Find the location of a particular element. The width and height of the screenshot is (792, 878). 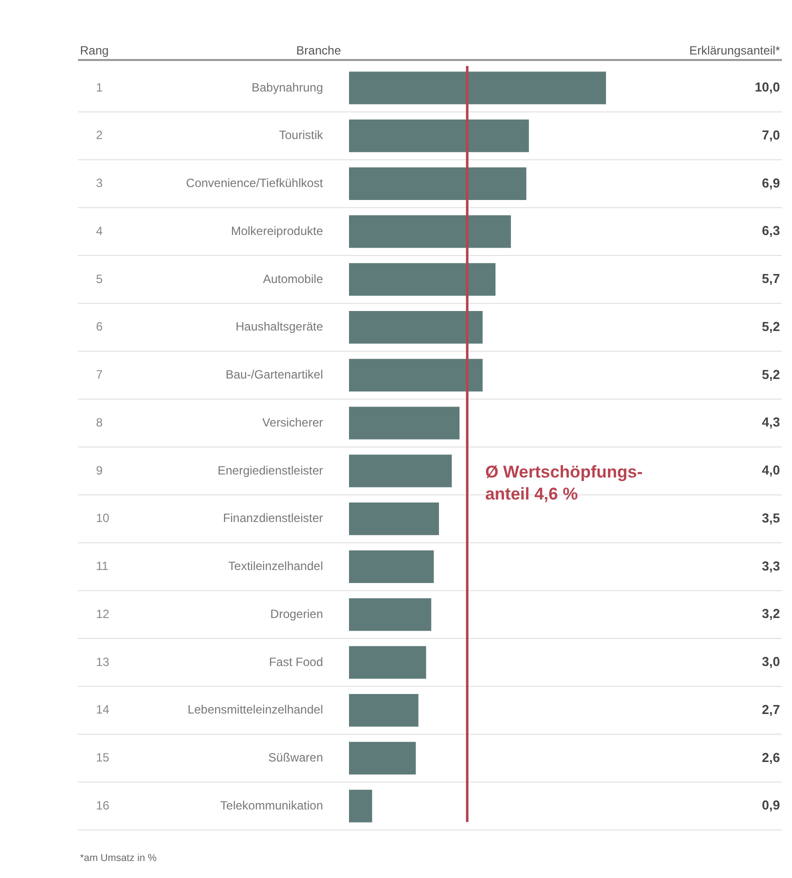

y2-tick-label: 8 is located at coordinates (99, 422).